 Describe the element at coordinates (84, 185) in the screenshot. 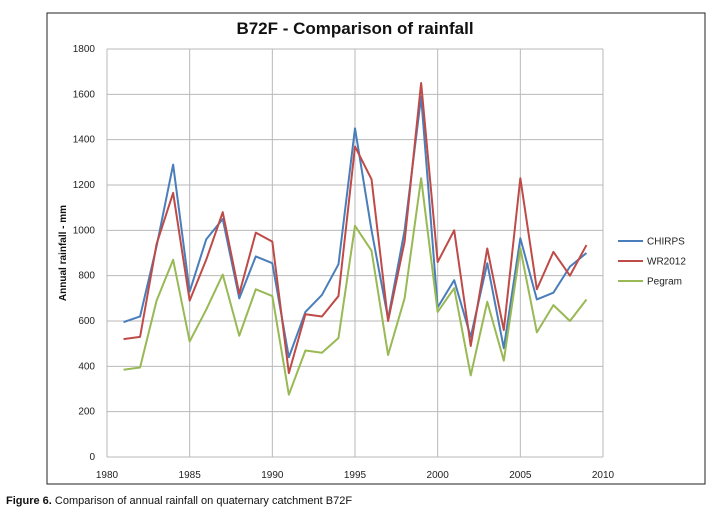

I see `y-tick-label: 1200` at that location.